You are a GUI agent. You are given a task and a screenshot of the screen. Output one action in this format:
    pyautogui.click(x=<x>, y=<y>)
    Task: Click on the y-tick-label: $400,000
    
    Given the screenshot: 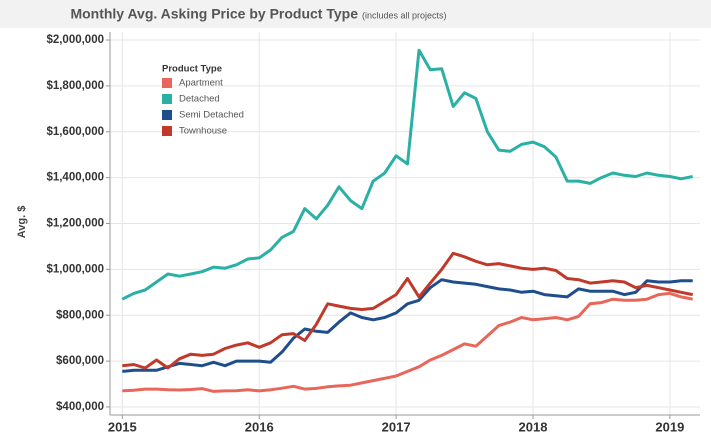 What is the action you would take?
    pyautogui.click(x=80, y=407)
    